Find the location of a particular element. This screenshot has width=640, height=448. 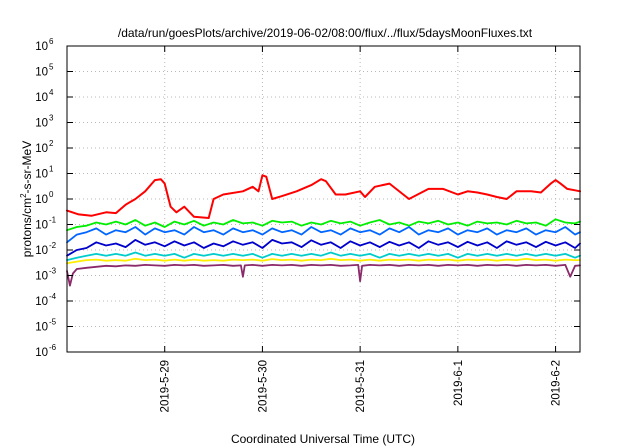

x-axis-label: Coordinated Universal Time (UTC) is located at coordinates (323, 439).